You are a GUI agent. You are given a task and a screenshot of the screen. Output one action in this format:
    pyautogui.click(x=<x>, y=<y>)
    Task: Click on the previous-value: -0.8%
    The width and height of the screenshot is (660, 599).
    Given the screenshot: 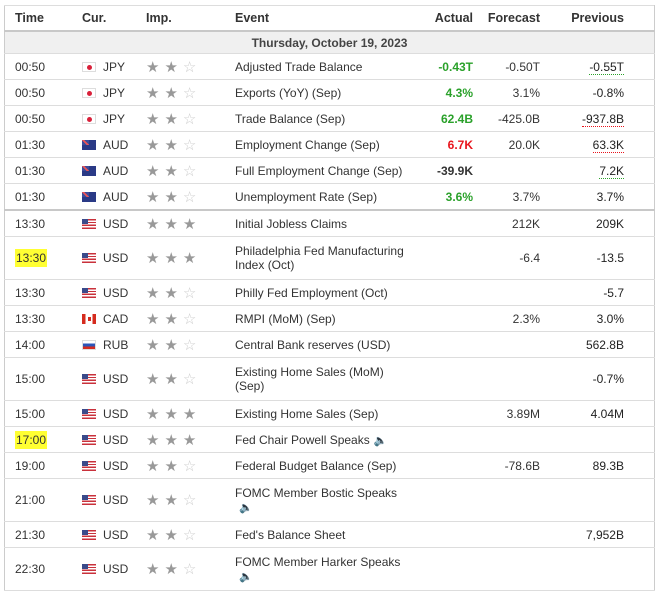 What is the action you would take?
    pyautogui.click(x=608, y=92)
    